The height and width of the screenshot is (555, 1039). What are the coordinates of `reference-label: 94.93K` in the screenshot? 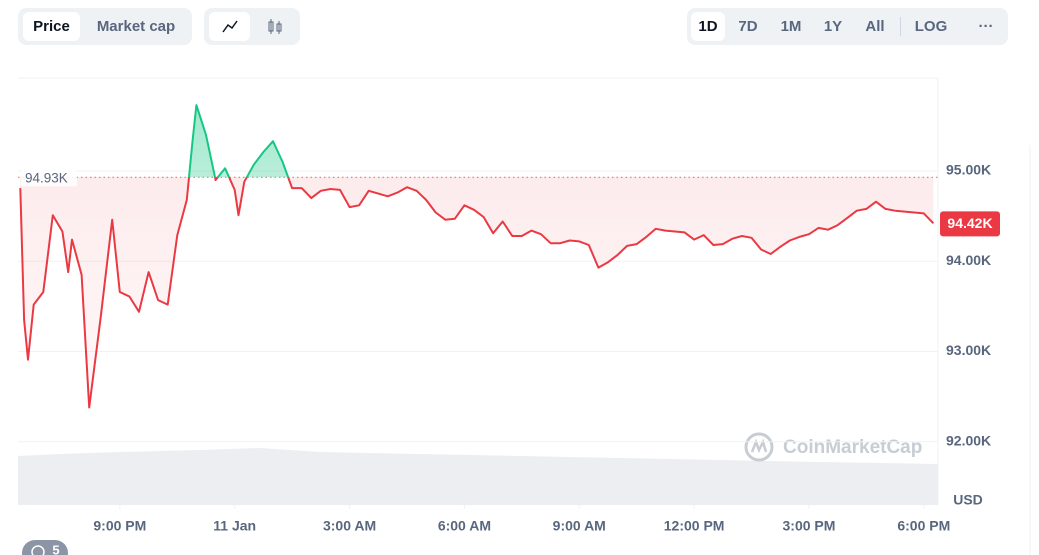 It's located at (46, 177).